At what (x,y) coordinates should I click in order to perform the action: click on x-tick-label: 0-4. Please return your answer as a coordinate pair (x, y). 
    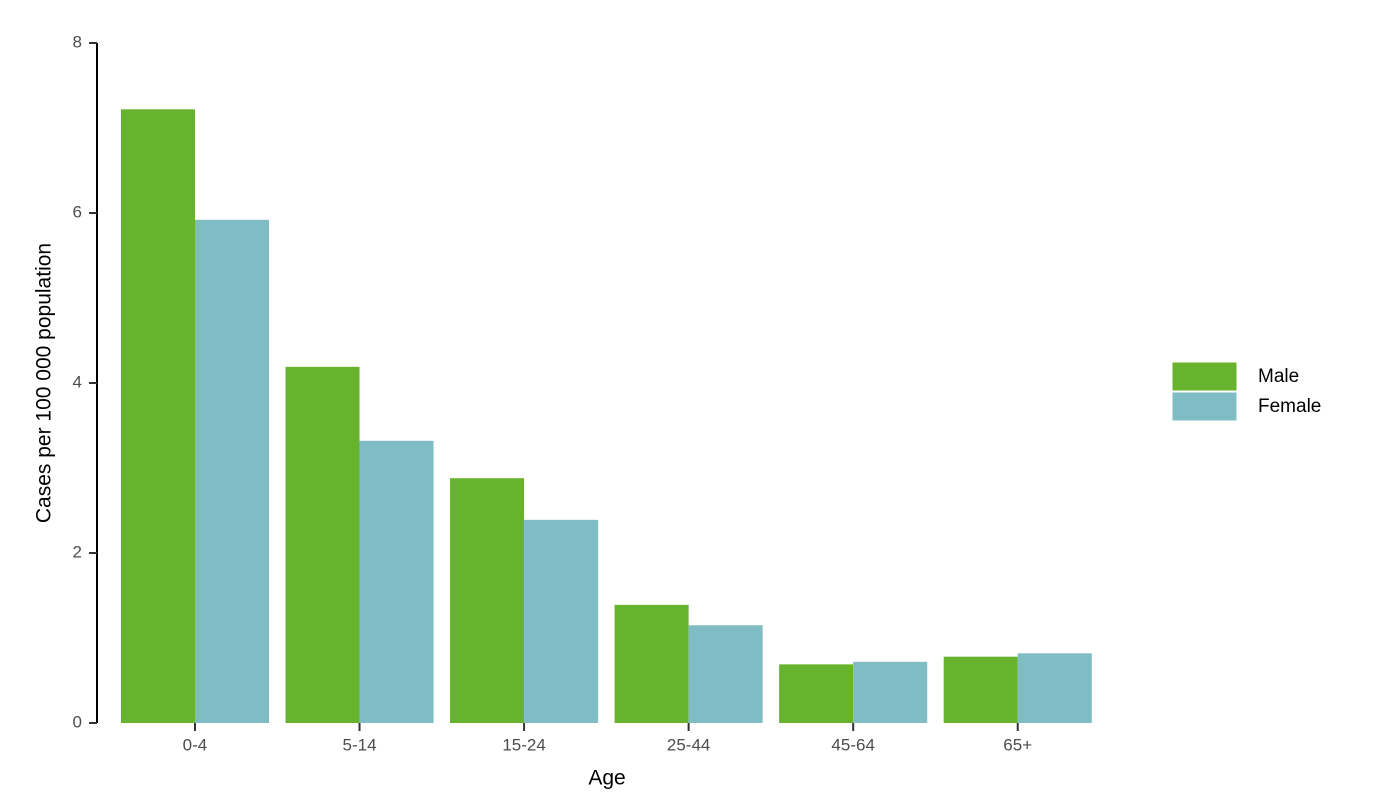
    Looking at the image, I should click on (195, 744).